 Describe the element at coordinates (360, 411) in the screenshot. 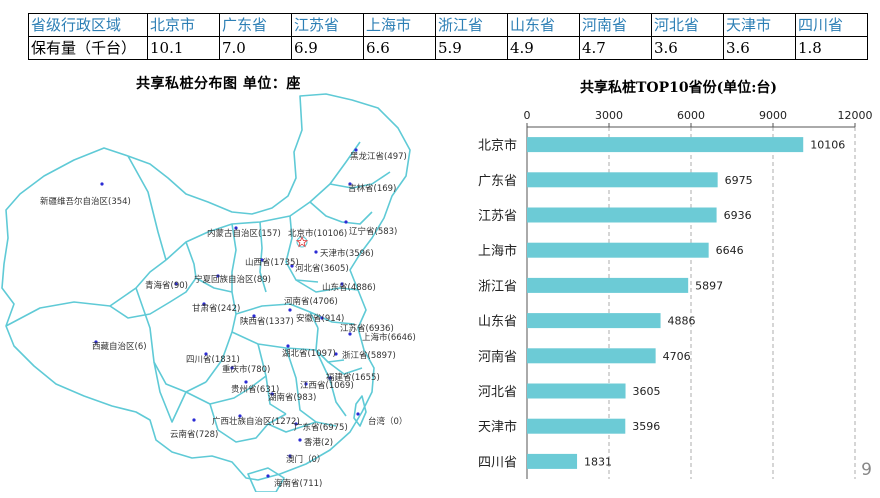

I see `taiwan-outline` at that location.